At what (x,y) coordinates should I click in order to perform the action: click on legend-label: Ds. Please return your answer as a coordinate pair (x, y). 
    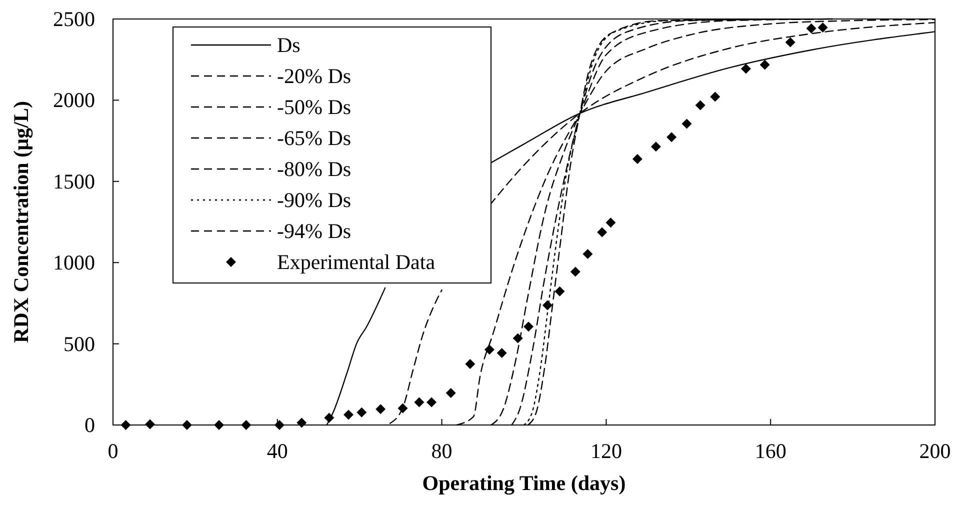
    Looking at the image, I should click on (288, 45).